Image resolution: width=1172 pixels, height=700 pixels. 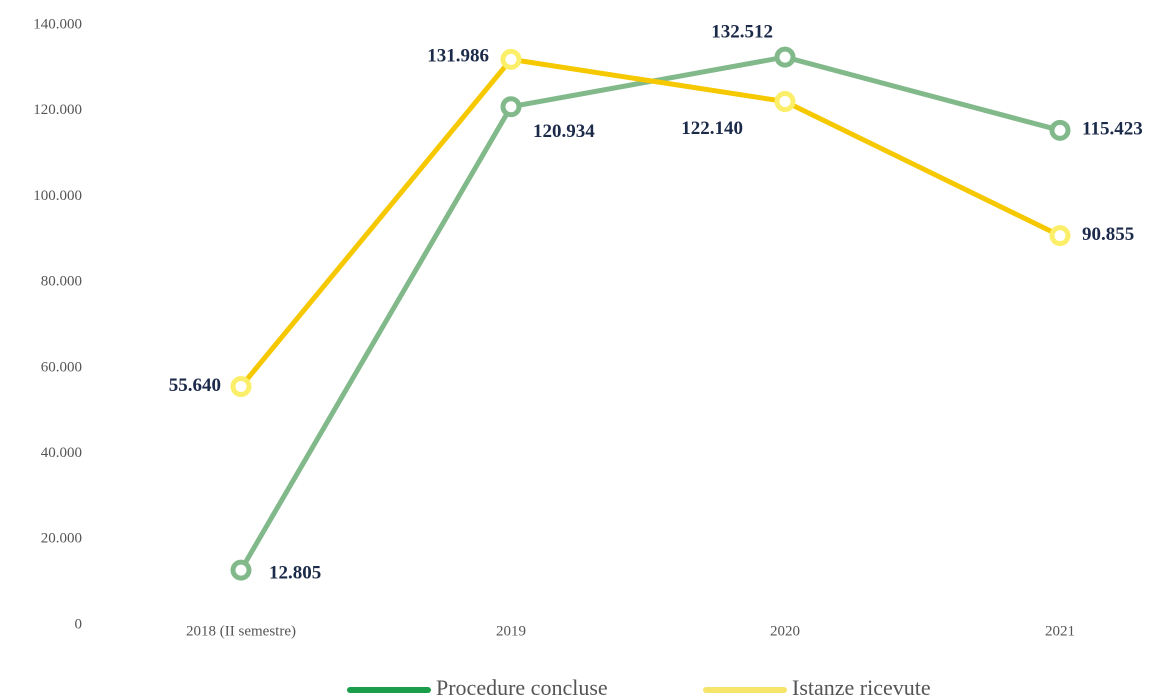 What do you see at coordinates (195, 385) in the screenshot?
I see `value-label: 55.640` at bounding box center [195, 385].